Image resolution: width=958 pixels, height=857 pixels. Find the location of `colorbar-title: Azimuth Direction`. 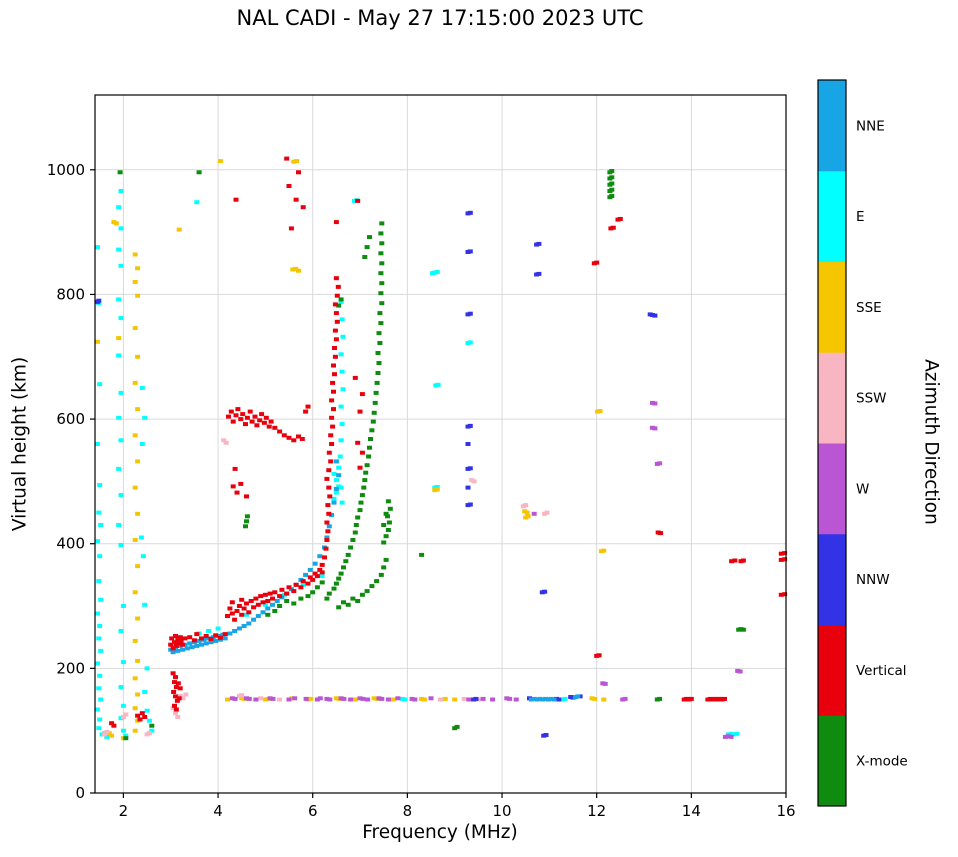

colorbar-title: Azimuth Direction is located at coordinates (931, 442).